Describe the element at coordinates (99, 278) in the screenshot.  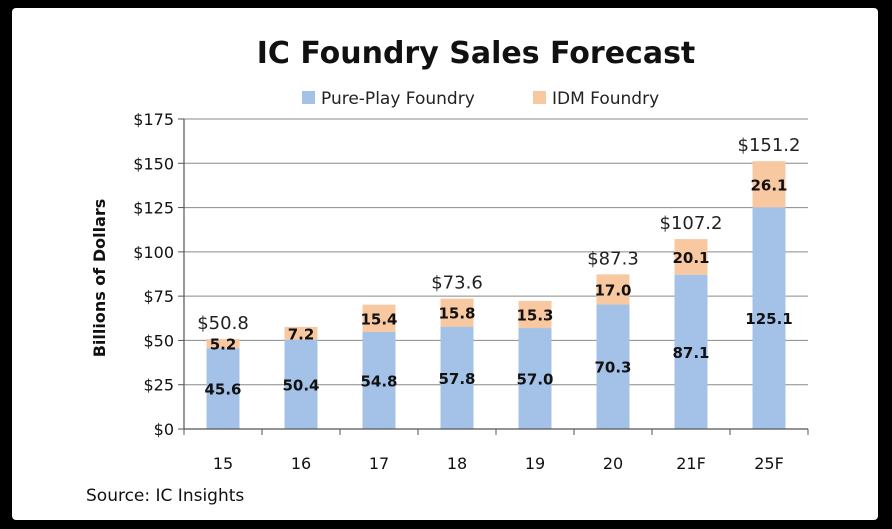
I see `y-axis-label: Billions of Dollars` at that location.